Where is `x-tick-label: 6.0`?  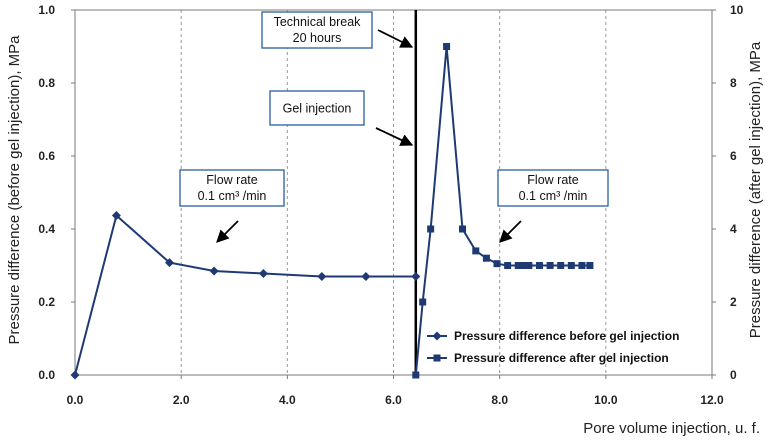 x-tick-label: 6.0 is located at coordinates (393, 400).